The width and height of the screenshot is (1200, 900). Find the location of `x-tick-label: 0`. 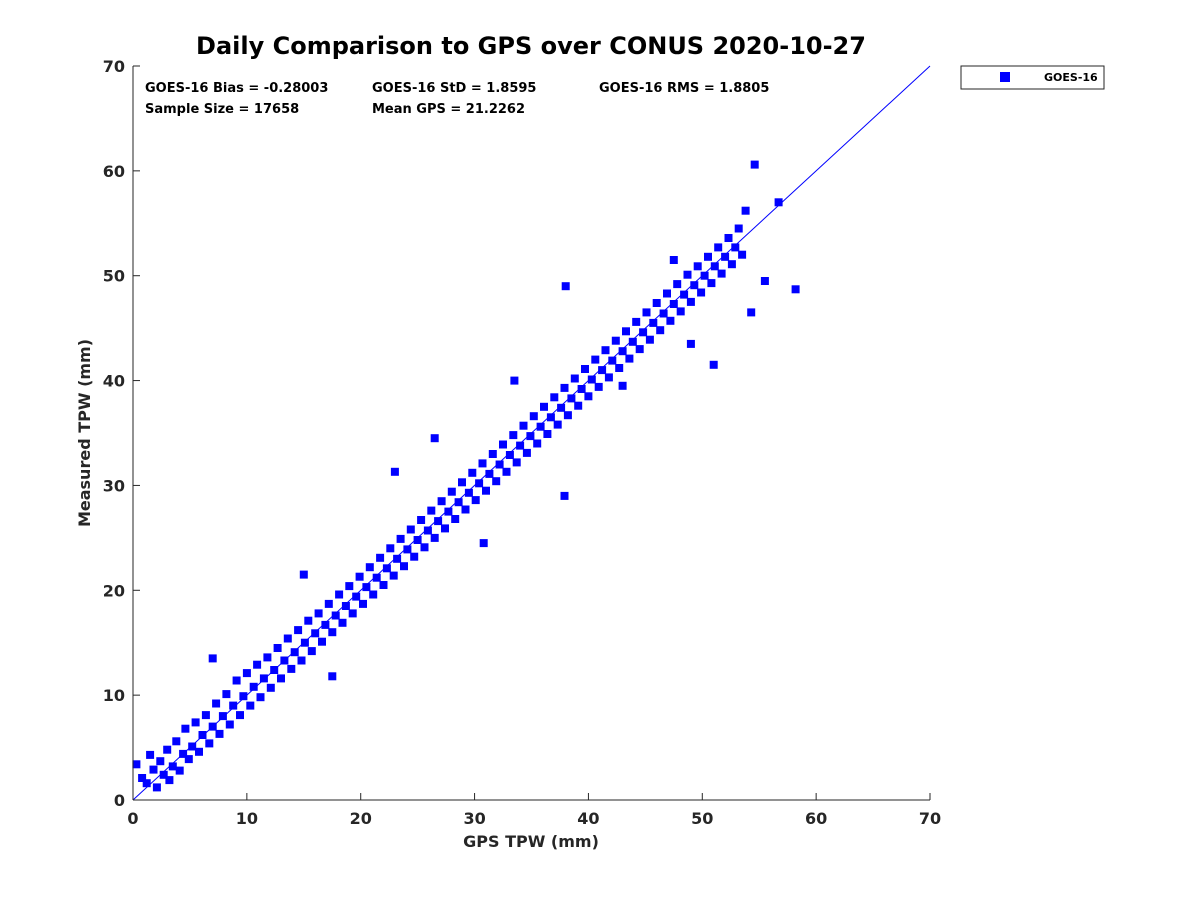

x-tick-label: 0 is located at coordinates (132, 818).